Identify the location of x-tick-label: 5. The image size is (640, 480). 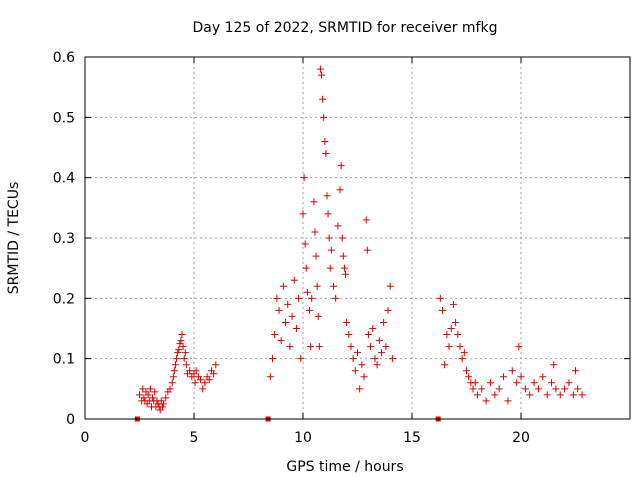
(194, 438).